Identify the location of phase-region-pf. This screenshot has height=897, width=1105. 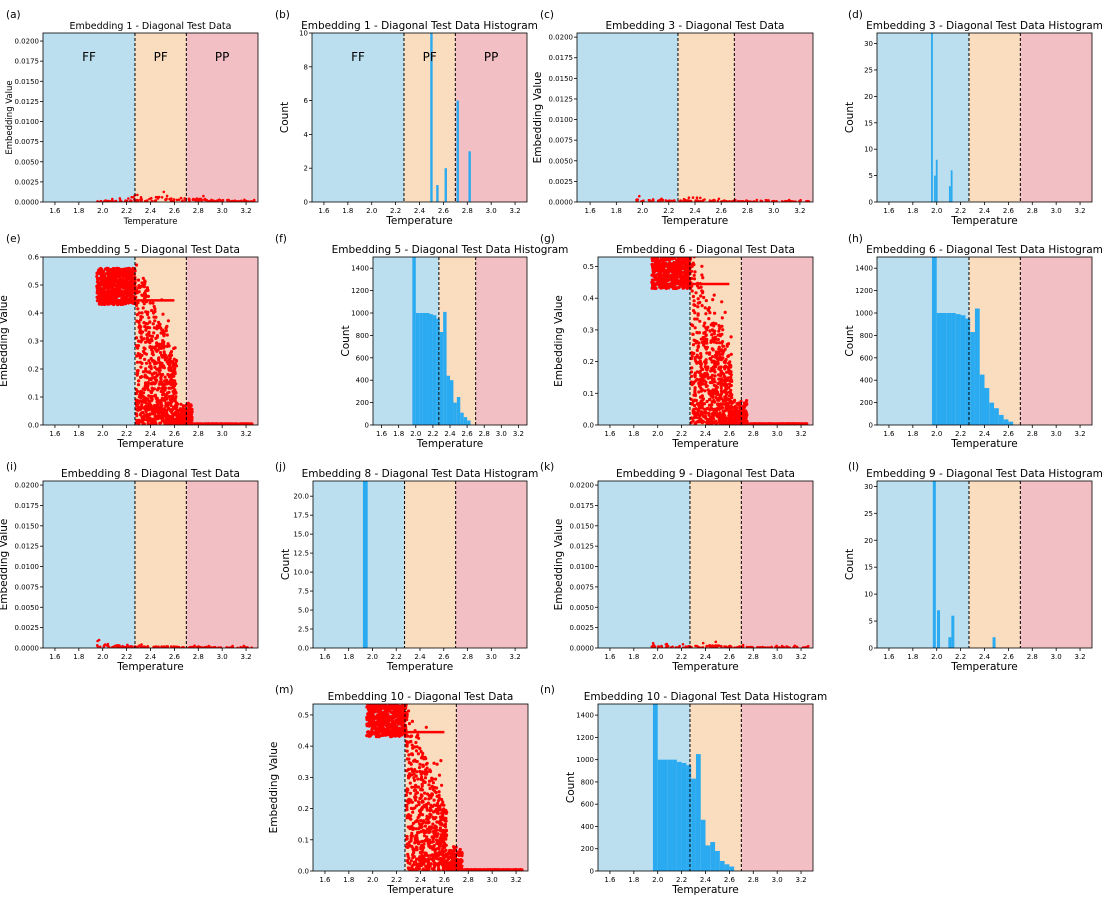
(715, 564).